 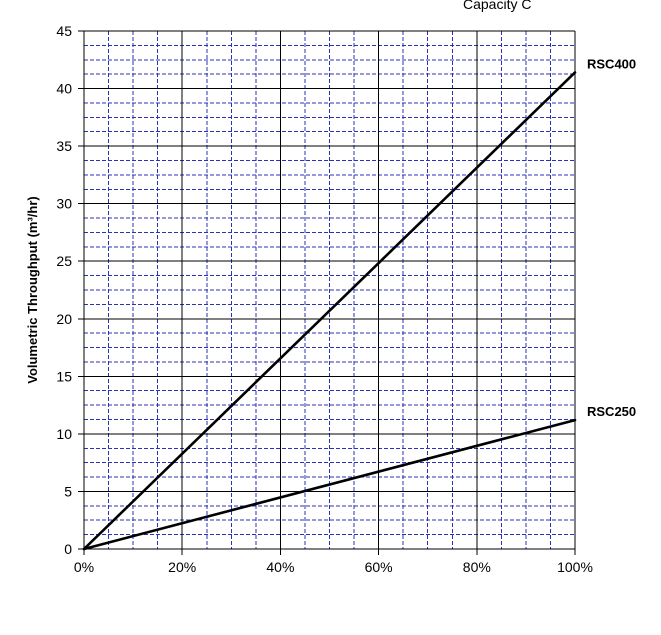 I want to click on series-label-rsc250: RSC250, so click(x=611, y=411).